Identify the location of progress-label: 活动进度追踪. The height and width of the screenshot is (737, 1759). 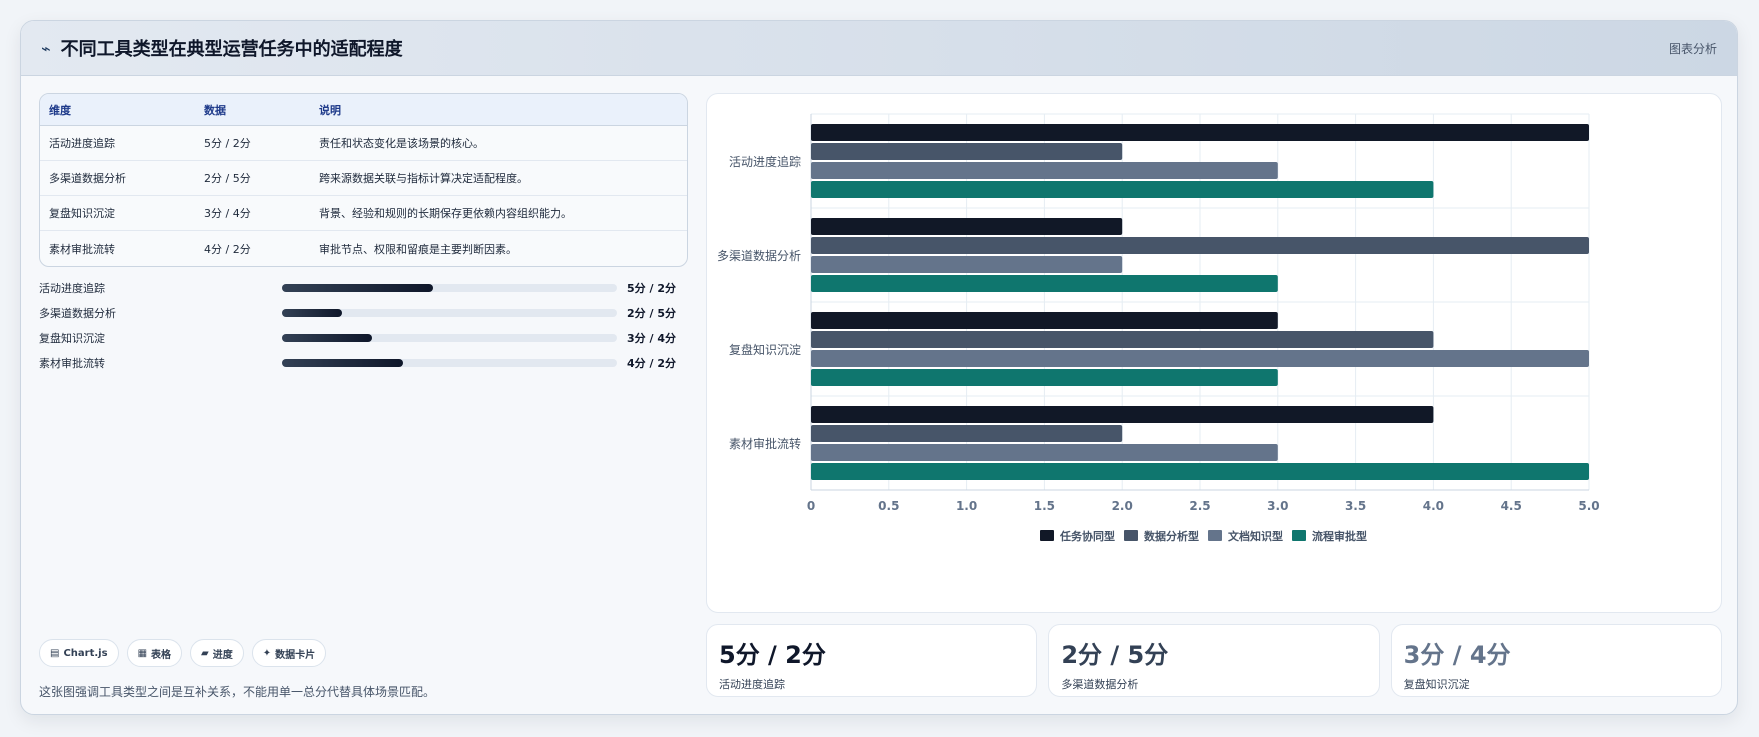
(72, 288).